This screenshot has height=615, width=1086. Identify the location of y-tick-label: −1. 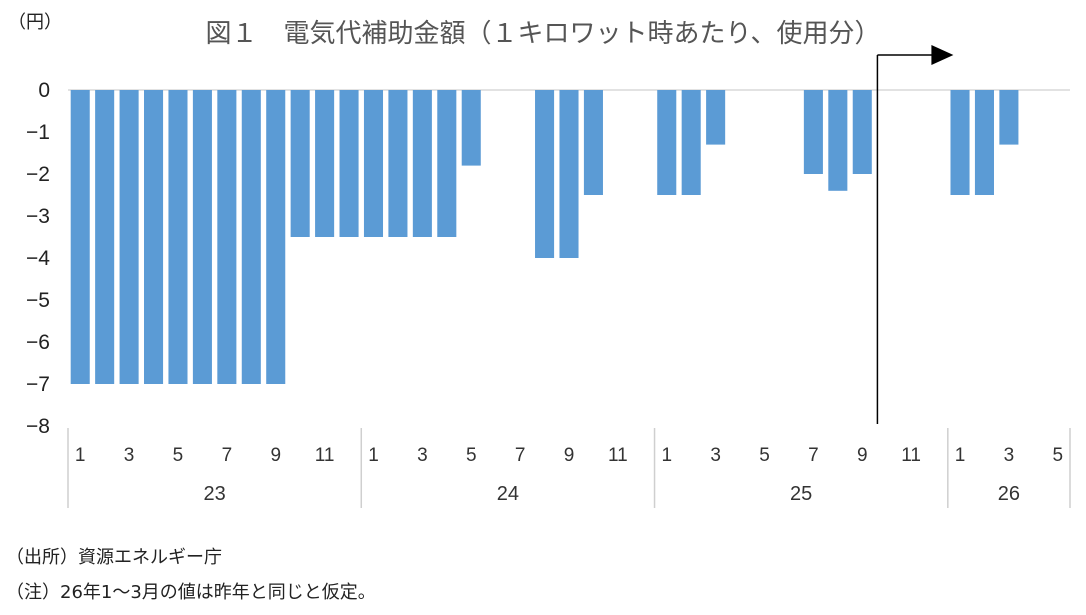
(38, 132).